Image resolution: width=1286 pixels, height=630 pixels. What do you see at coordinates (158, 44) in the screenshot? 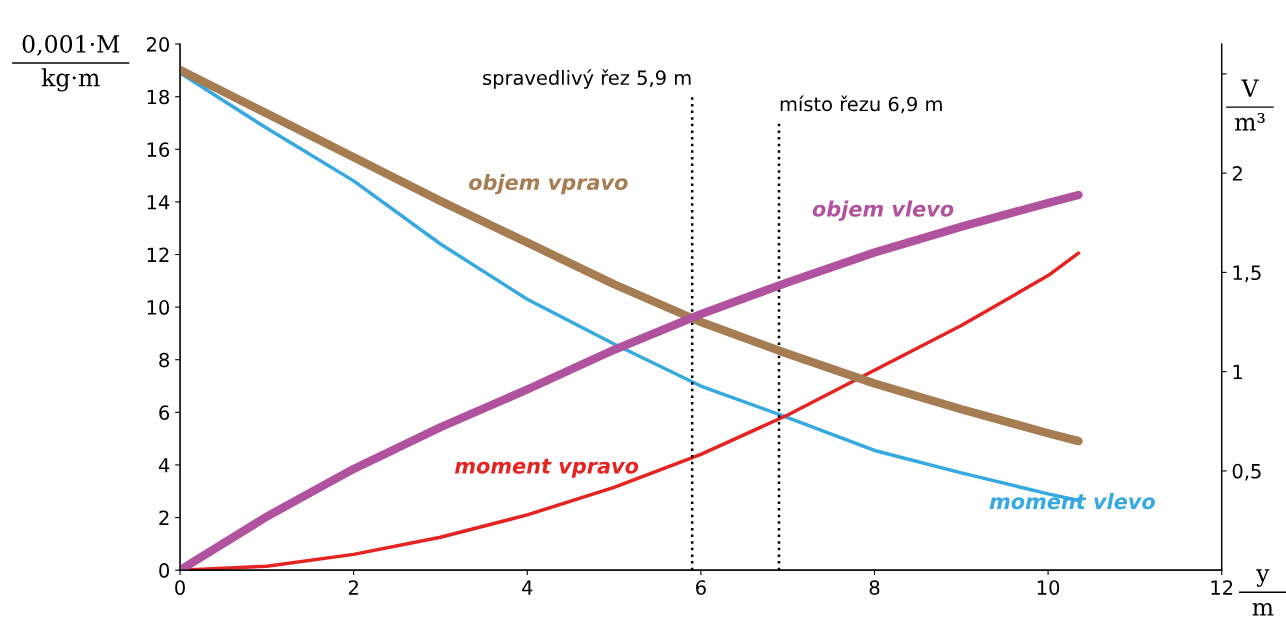
I see `y-tick-label: 20` at bounding box center [158, 44].